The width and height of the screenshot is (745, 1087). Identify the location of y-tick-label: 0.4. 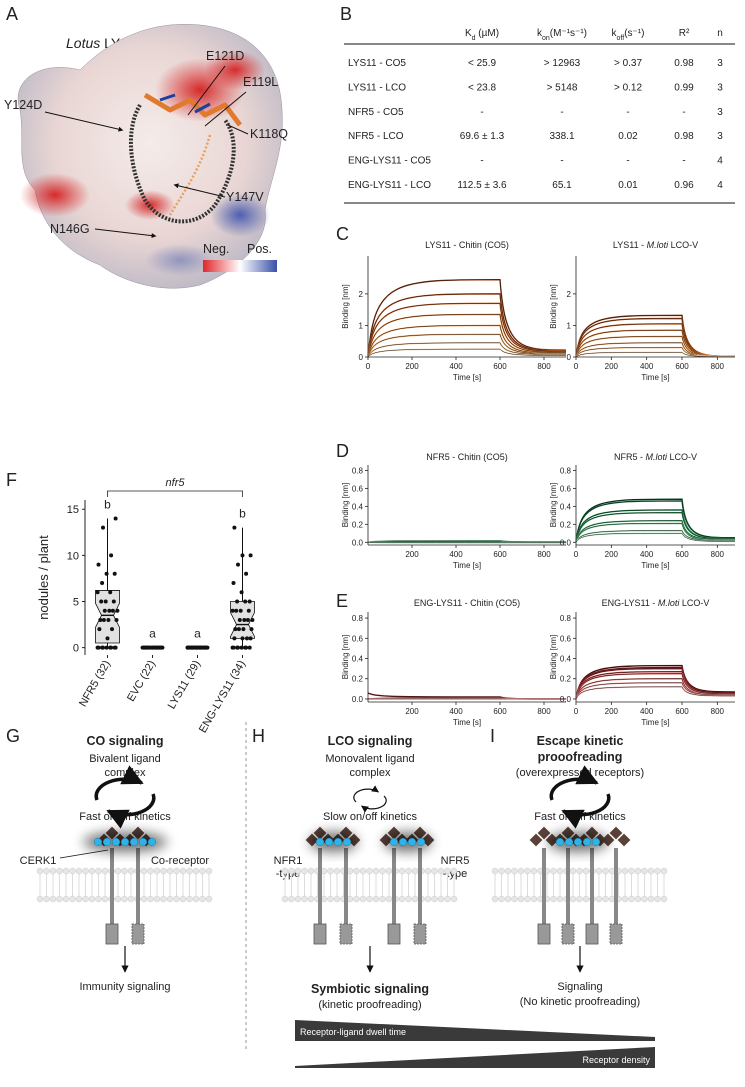
(566, 506).